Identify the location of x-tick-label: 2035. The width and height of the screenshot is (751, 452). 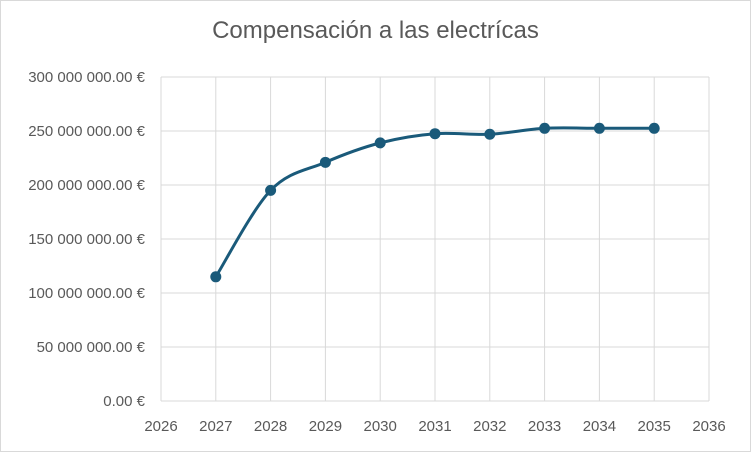
(654, 426).